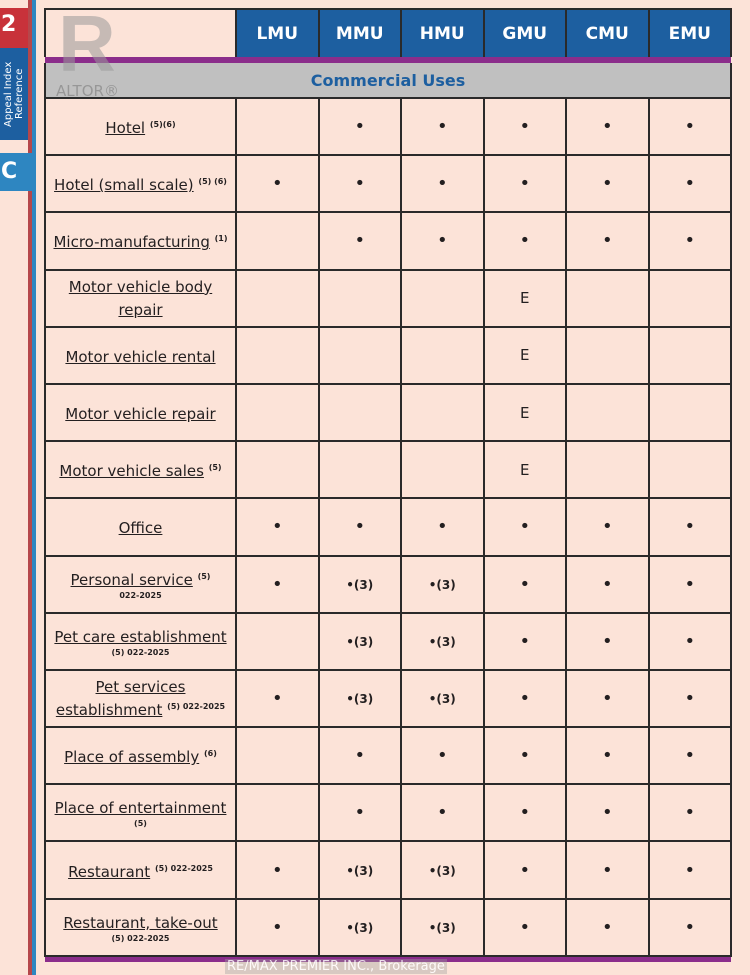 The height and width of the screenshot is (975, 750). Describe the element at coordinates (124, 185) in the screenshot. I see `use-link: Hotel (small scale)` at that location.